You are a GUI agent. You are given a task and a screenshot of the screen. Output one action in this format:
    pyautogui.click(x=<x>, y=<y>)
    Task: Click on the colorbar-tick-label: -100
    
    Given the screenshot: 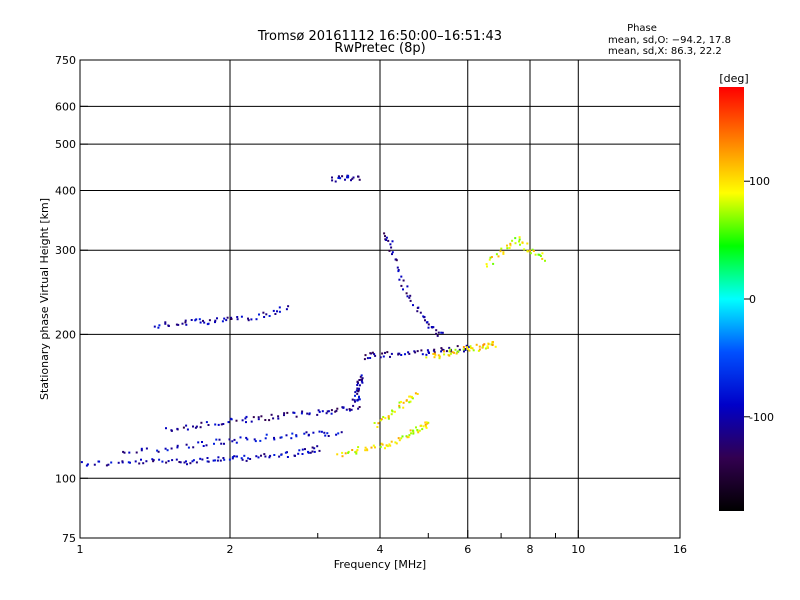 What is the action you would take?
    pyautogui.click(x=761, y=417)
    